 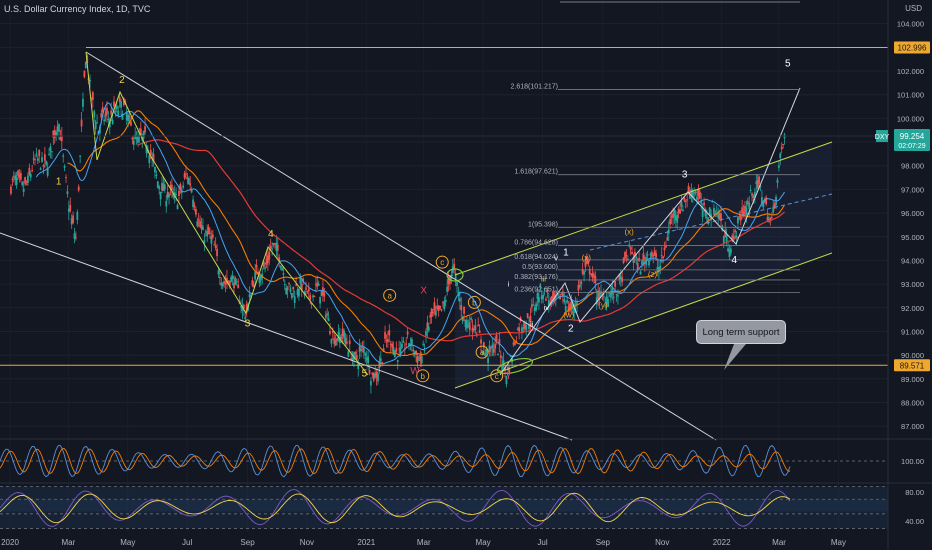 What do you see at coordinates (912, 260) in the screenshot?
I see `y-tick-label: 94.000` at bounding box center [912, 260].